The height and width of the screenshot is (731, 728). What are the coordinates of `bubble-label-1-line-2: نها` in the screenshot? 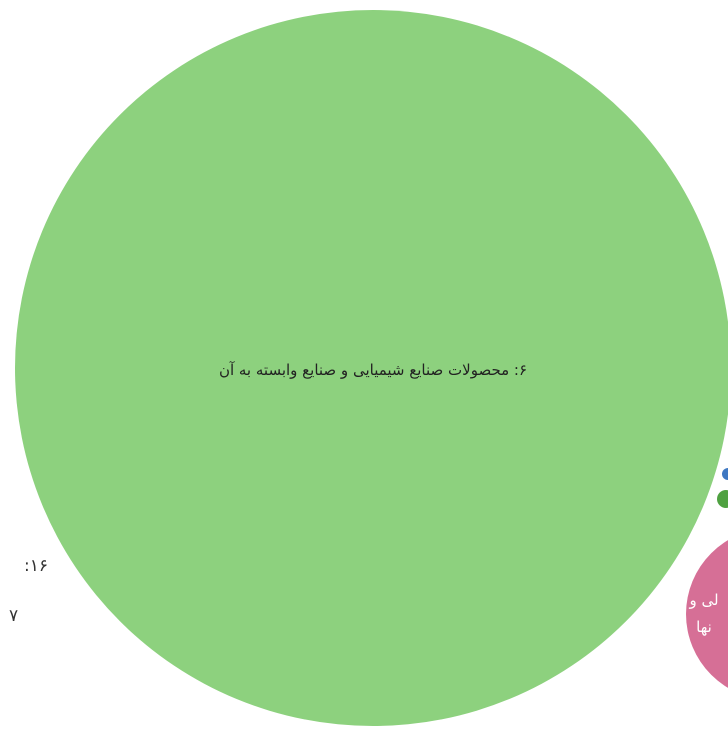 It's located at (704, 627).